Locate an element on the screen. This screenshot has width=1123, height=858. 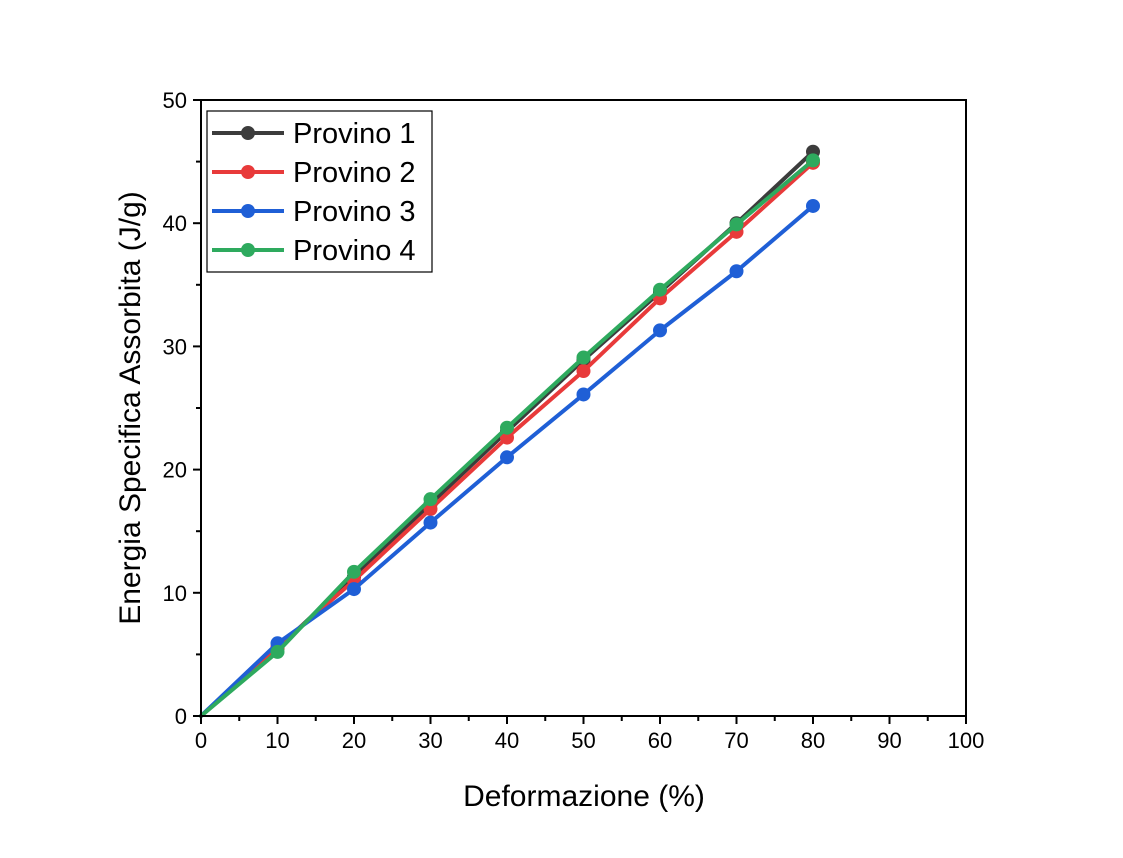
legend-item-2: Provino 2 is located at coordinates (314, 173).